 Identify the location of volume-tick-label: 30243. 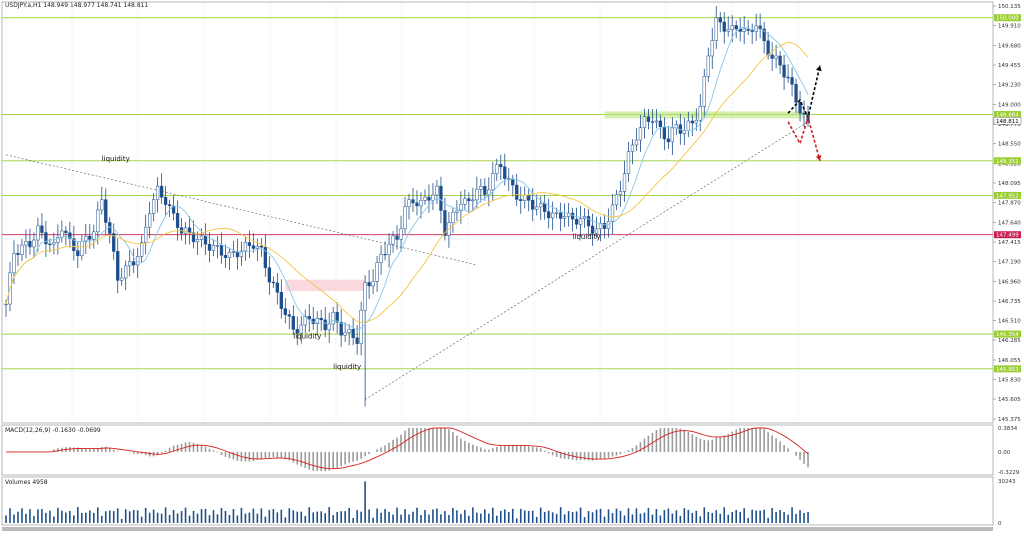
(1007, 482).